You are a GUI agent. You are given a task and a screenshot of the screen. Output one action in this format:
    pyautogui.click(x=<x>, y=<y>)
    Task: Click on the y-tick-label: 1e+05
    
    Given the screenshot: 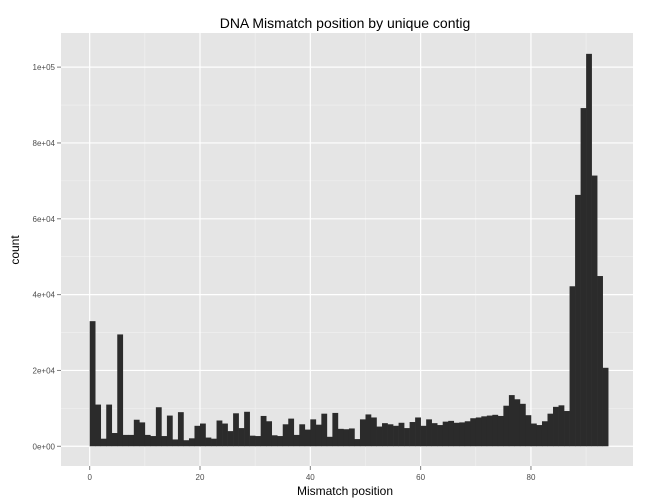 What is the action you would take?
    pyautogui.click(x=44, y=67)
    